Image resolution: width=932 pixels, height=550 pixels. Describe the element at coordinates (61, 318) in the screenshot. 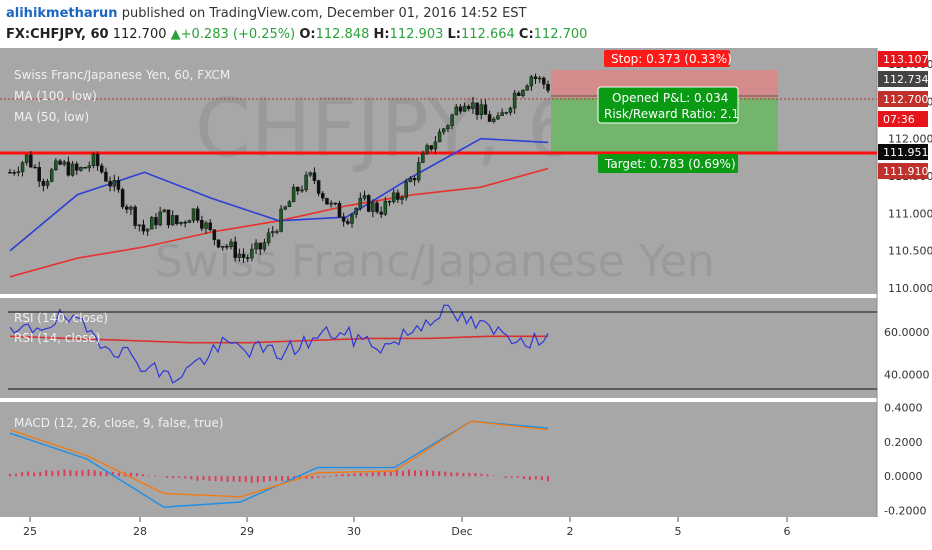

I see `rsi140-legend: RSI (140, close)` at that location.